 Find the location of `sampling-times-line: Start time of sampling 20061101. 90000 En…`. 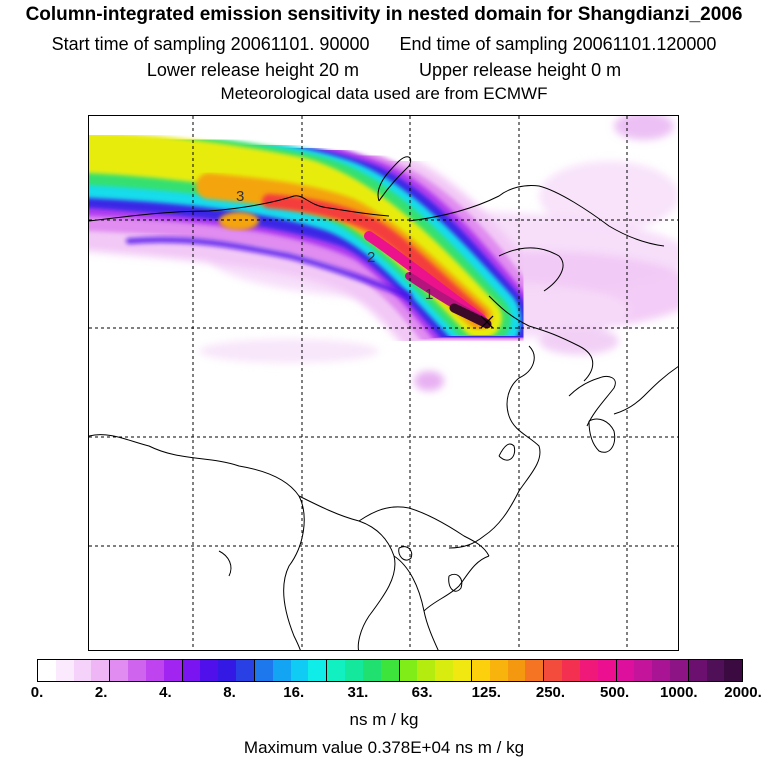

sampling-times-line: Start time of sampling 20061101. 90000 En… is located at coordinates (384, 44).